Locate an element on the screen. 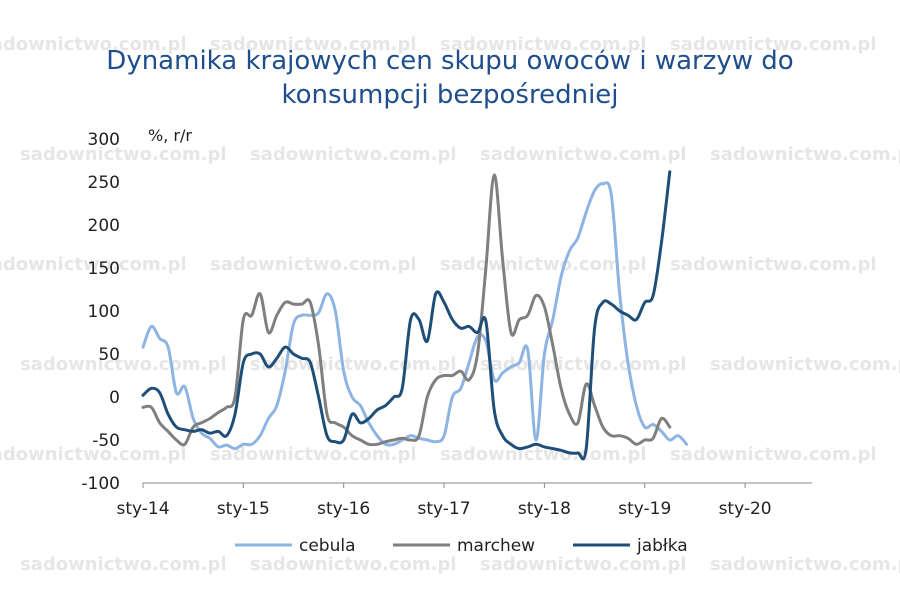 The width and height of the screenshot is (900, 600). y-tick-label: 150 is located at coordinates (104, 269).